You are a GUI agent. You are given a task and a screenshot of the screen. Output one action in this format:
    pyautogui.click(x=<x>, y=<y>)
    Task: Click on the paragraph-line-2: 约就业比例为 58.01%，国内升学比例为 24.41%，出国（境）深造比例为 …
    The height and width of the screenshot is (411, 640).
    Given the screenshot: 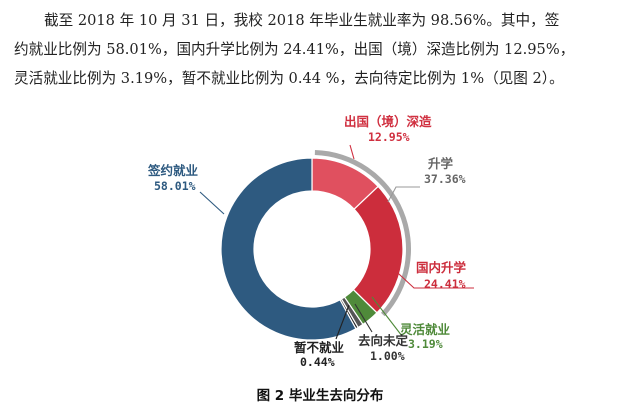 What is the action you would take?
    pyautogui.click(x=294, y=49)
    